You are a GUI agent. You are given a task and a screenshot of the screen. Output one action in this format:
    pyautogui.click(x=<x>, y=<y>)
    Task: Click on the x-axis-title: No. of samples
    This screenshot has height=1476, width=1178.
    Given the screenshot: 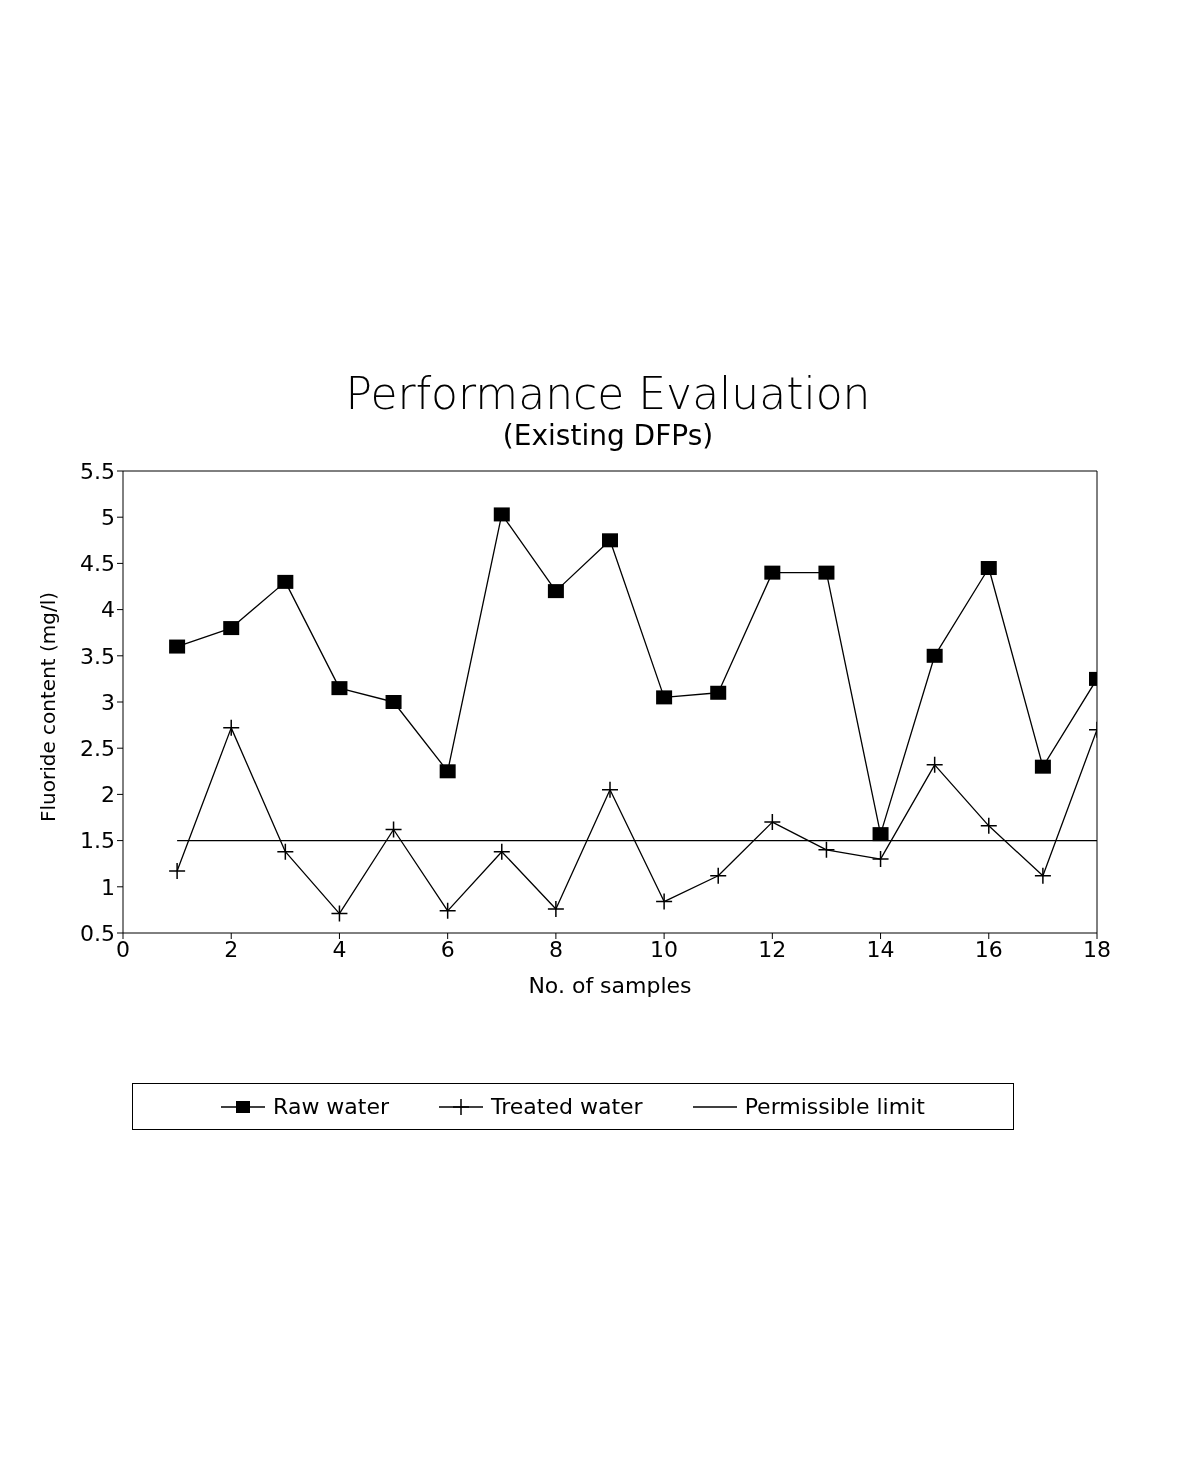 What is the action you would take?
    pyautogui.click(x=610, y=985)
    